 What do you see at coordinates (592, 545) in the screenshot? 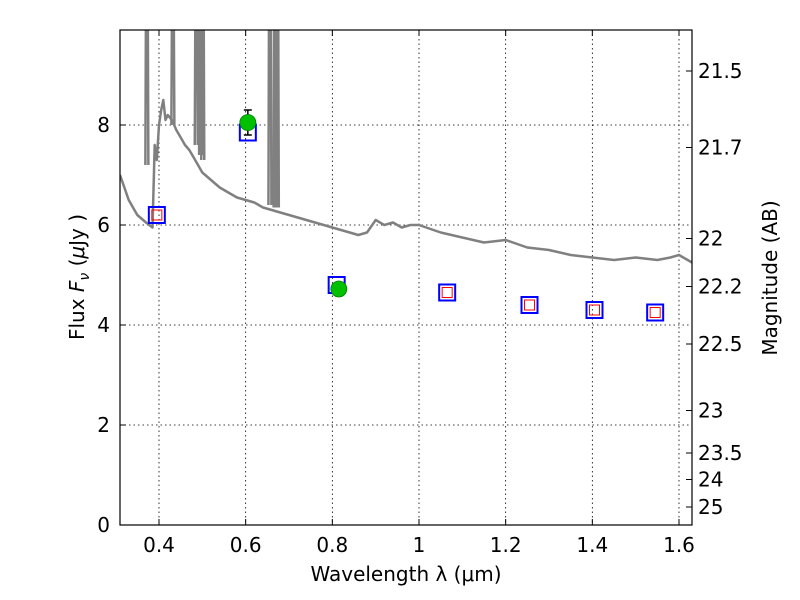
I see `x-tick-label: 1.4` at bounding box center [592, 545].